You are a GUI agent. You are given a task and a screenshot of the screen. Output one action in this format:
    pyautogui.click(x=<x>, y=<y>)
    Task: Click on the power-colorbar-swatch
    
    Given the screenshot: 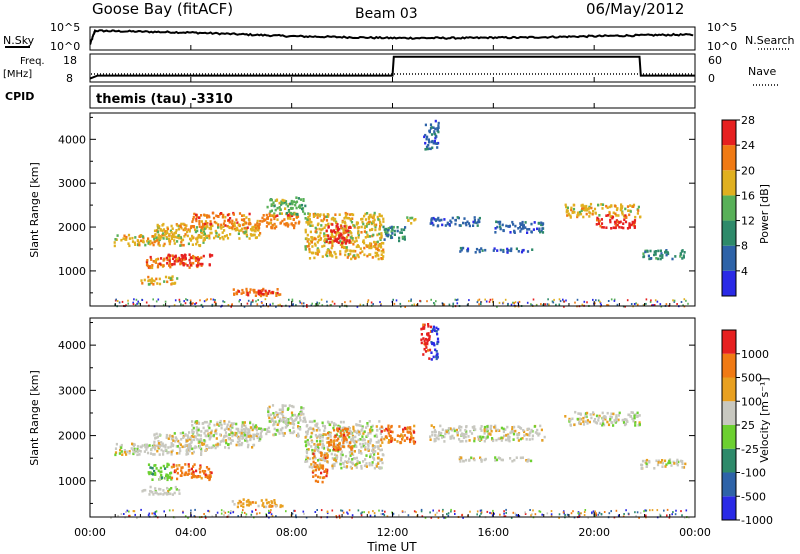 What is the action you would take?
    pyautogui.click(x=729, y=133)
    